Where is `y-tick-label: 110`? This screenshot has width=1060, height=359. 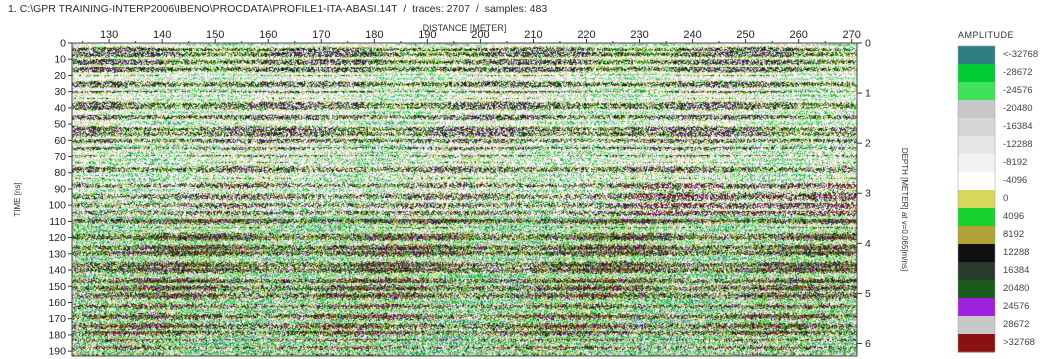 y-tick-label: 110 is located at coordinates (57, 222).